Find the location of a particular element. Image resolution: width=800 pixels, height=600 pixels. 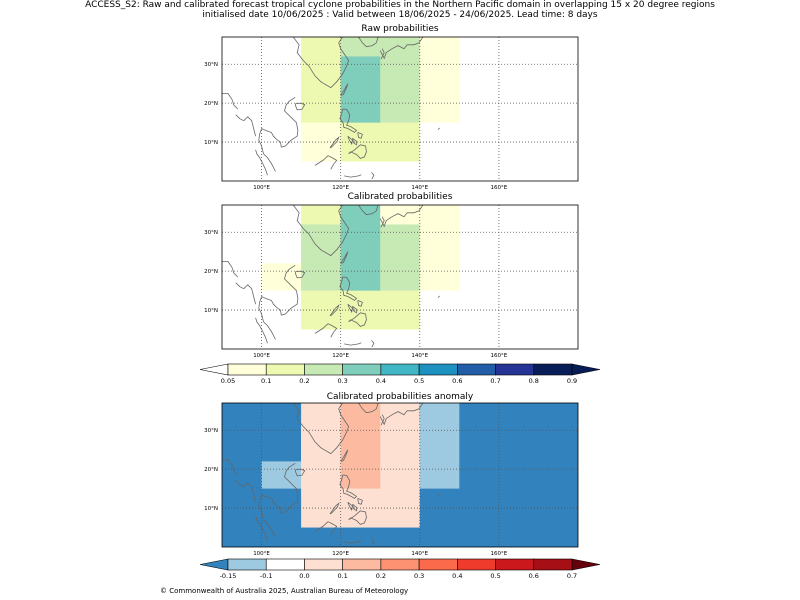

colorbar-tick-label: -0.1 is located at coordinates (266, 576).